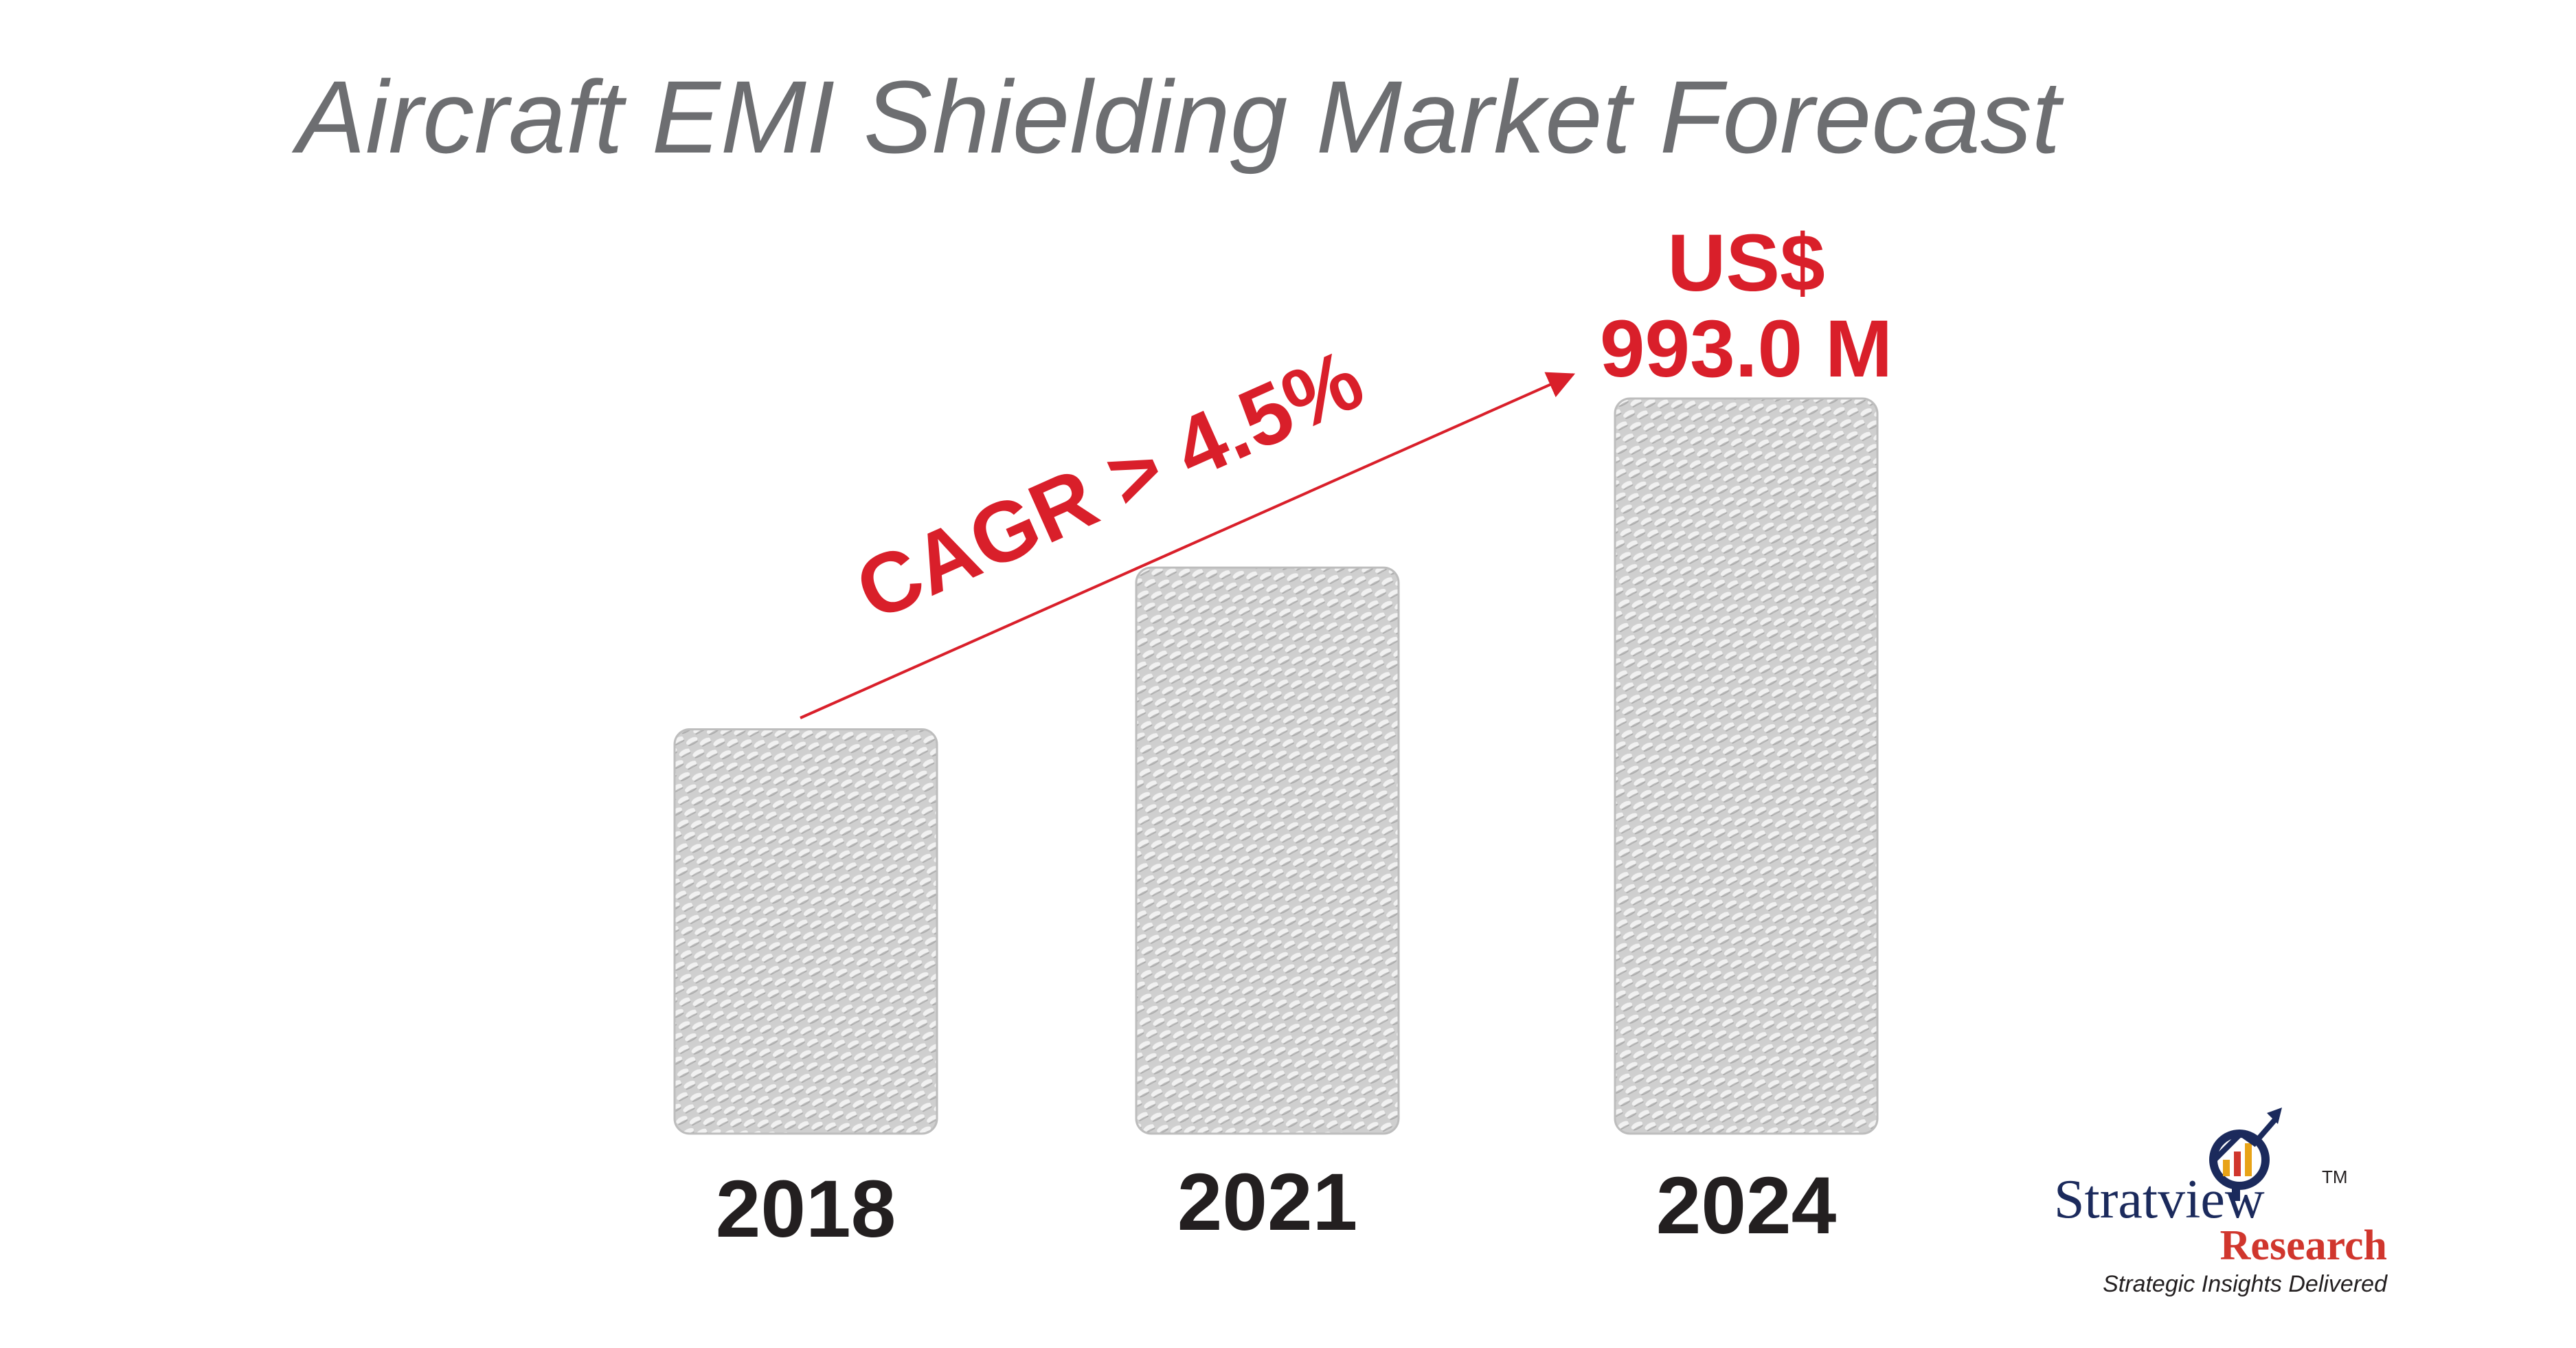  What do you see at coordinates (2303, 1245) in the screenshot?
I see `brand-sub: Research` at bounding box center [2303, 1245].